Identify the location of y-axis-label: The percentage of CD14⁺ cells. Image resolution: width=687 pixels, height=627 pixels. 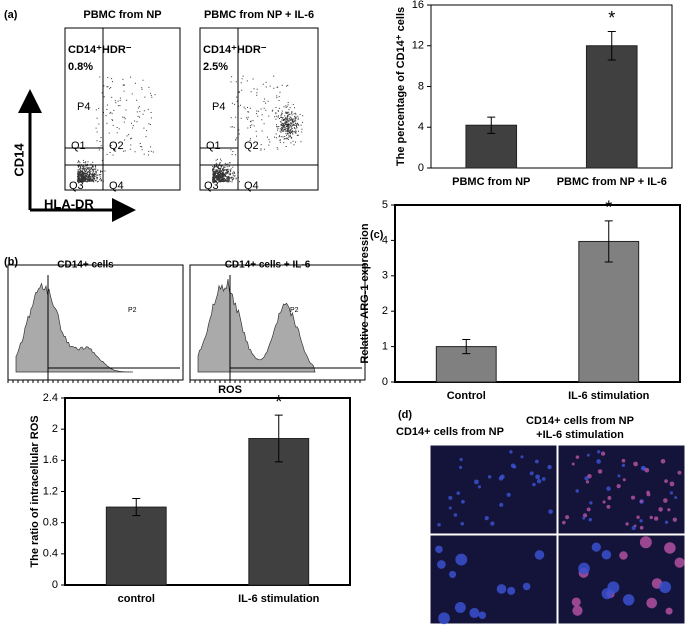
(401, 86).